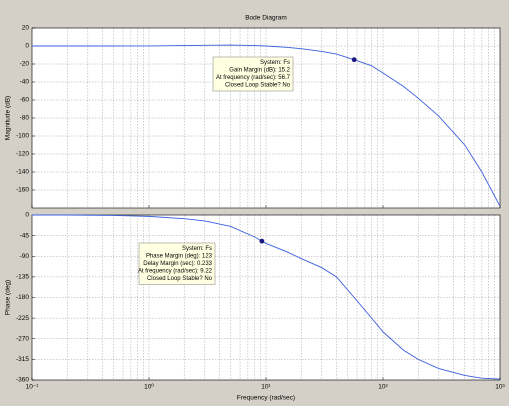 This screenshot has width=509, height=406. Describe the element at coordinates (22, 136) in the screenshot. I see `y-tick-label: -100` at that location.